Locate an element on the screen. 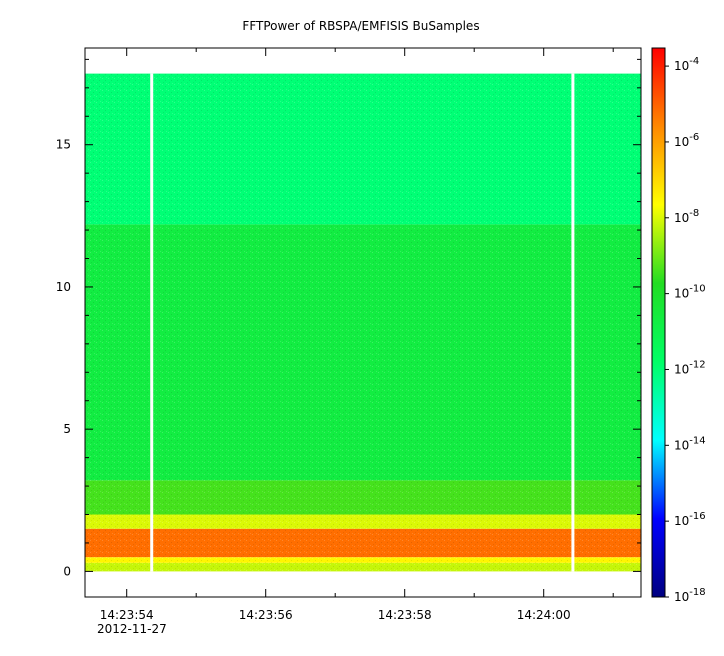 This screenshot has width=724, height=656. colorbar-tick-label: 10⁻¹⁴ is located at coordinates (690, 443).